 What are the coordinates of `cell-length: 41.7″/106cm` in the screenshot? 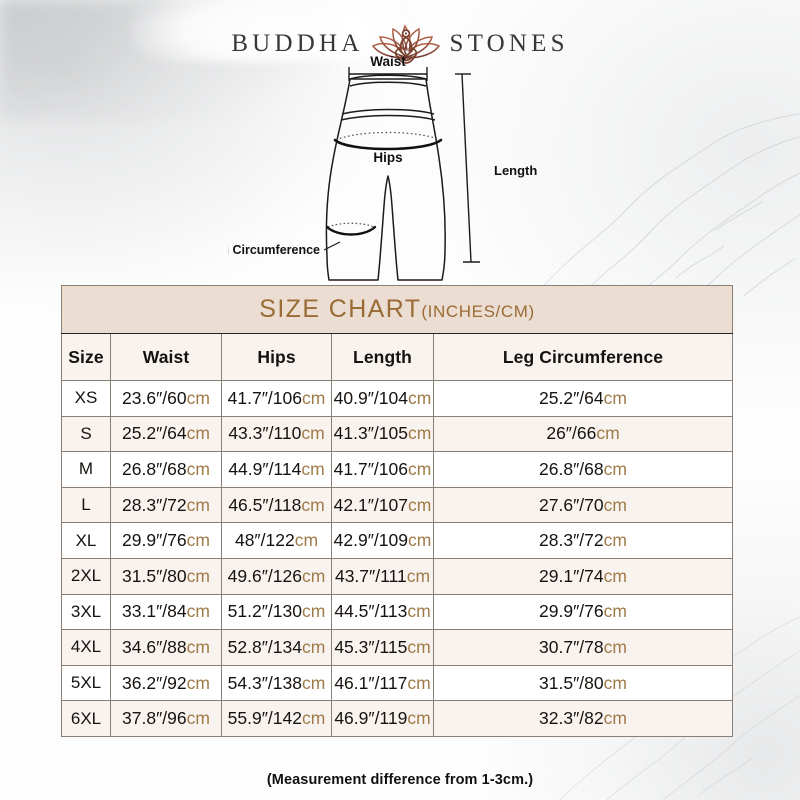 It's located at (382, 469).